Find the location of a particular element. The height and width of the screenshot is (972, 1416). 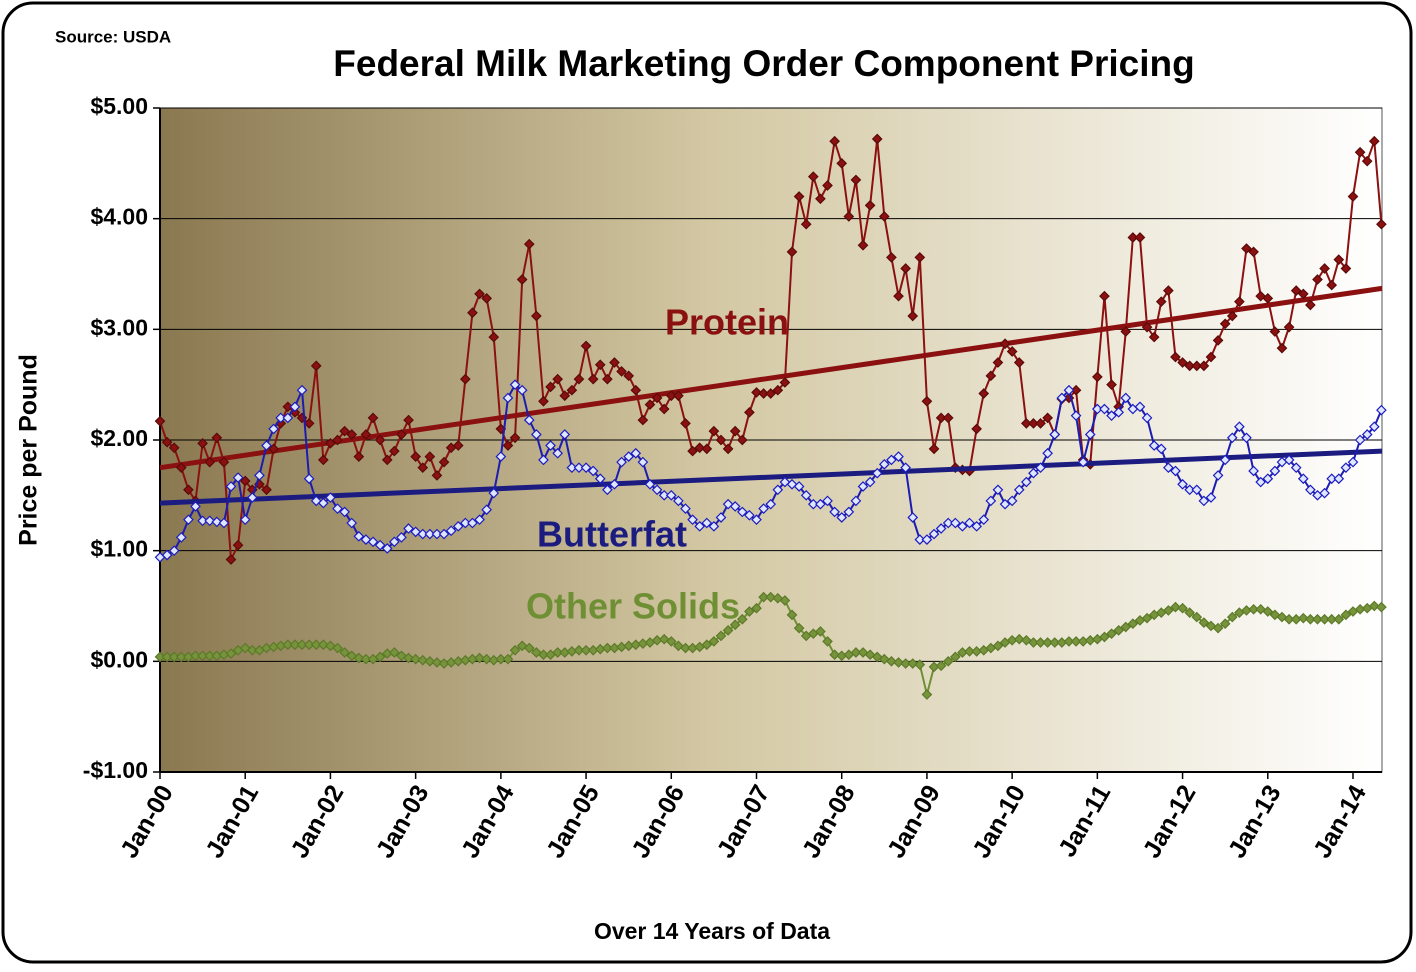

series-label: Other Solids is located at coordinates (633, 606).